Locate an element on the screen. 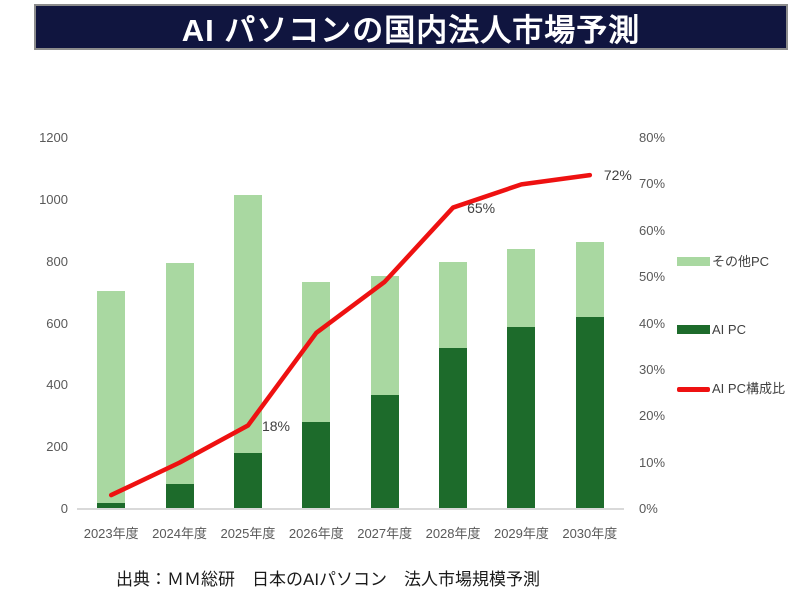 The height and width of the screenshot is (598, 800). legend-item-label: AI PC is located at coordinates (729, 329).